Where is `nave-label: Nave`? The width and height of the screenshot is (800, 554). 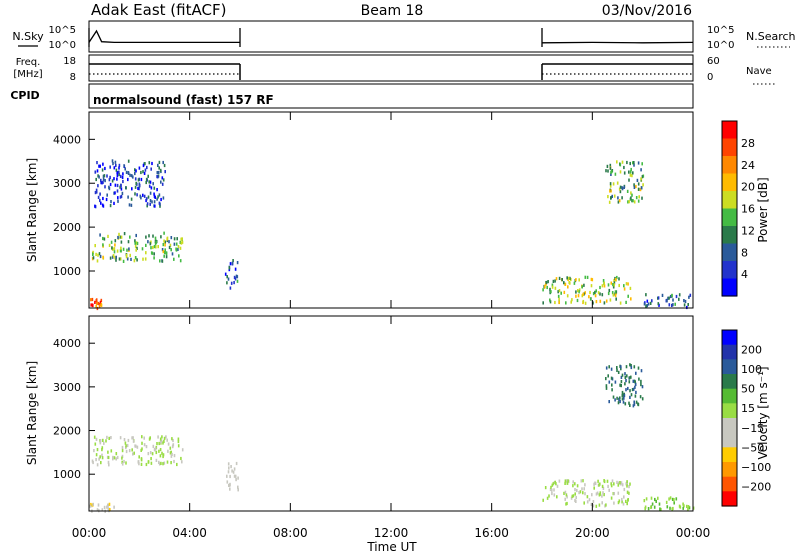
nave-label: Nave is located at coordinates (759, 71).